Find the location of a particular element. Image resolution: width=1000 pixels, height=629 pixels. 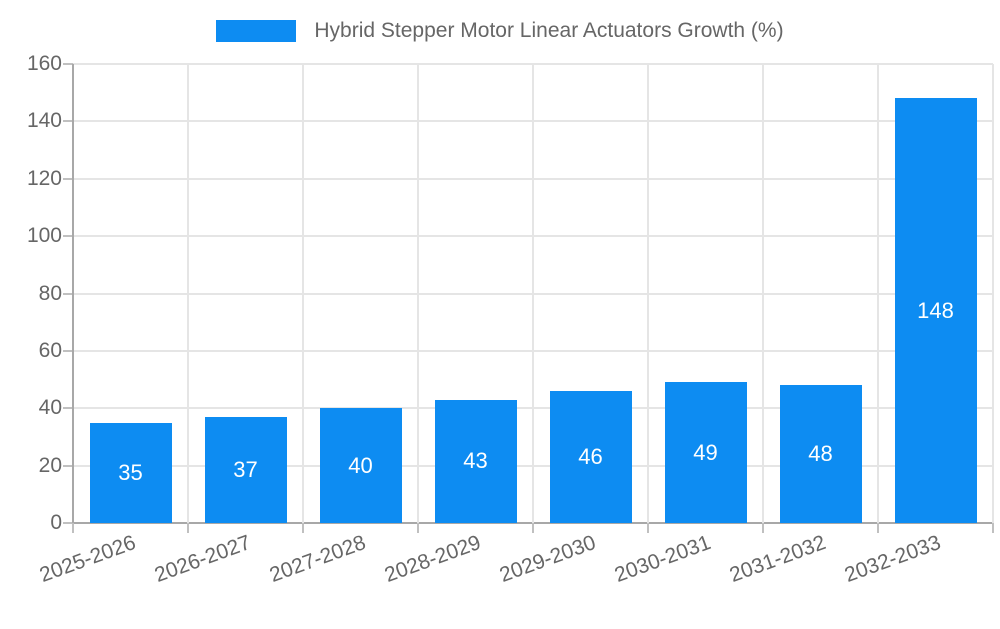

y-tick-label: 120 is located at coordinates (44, 178).